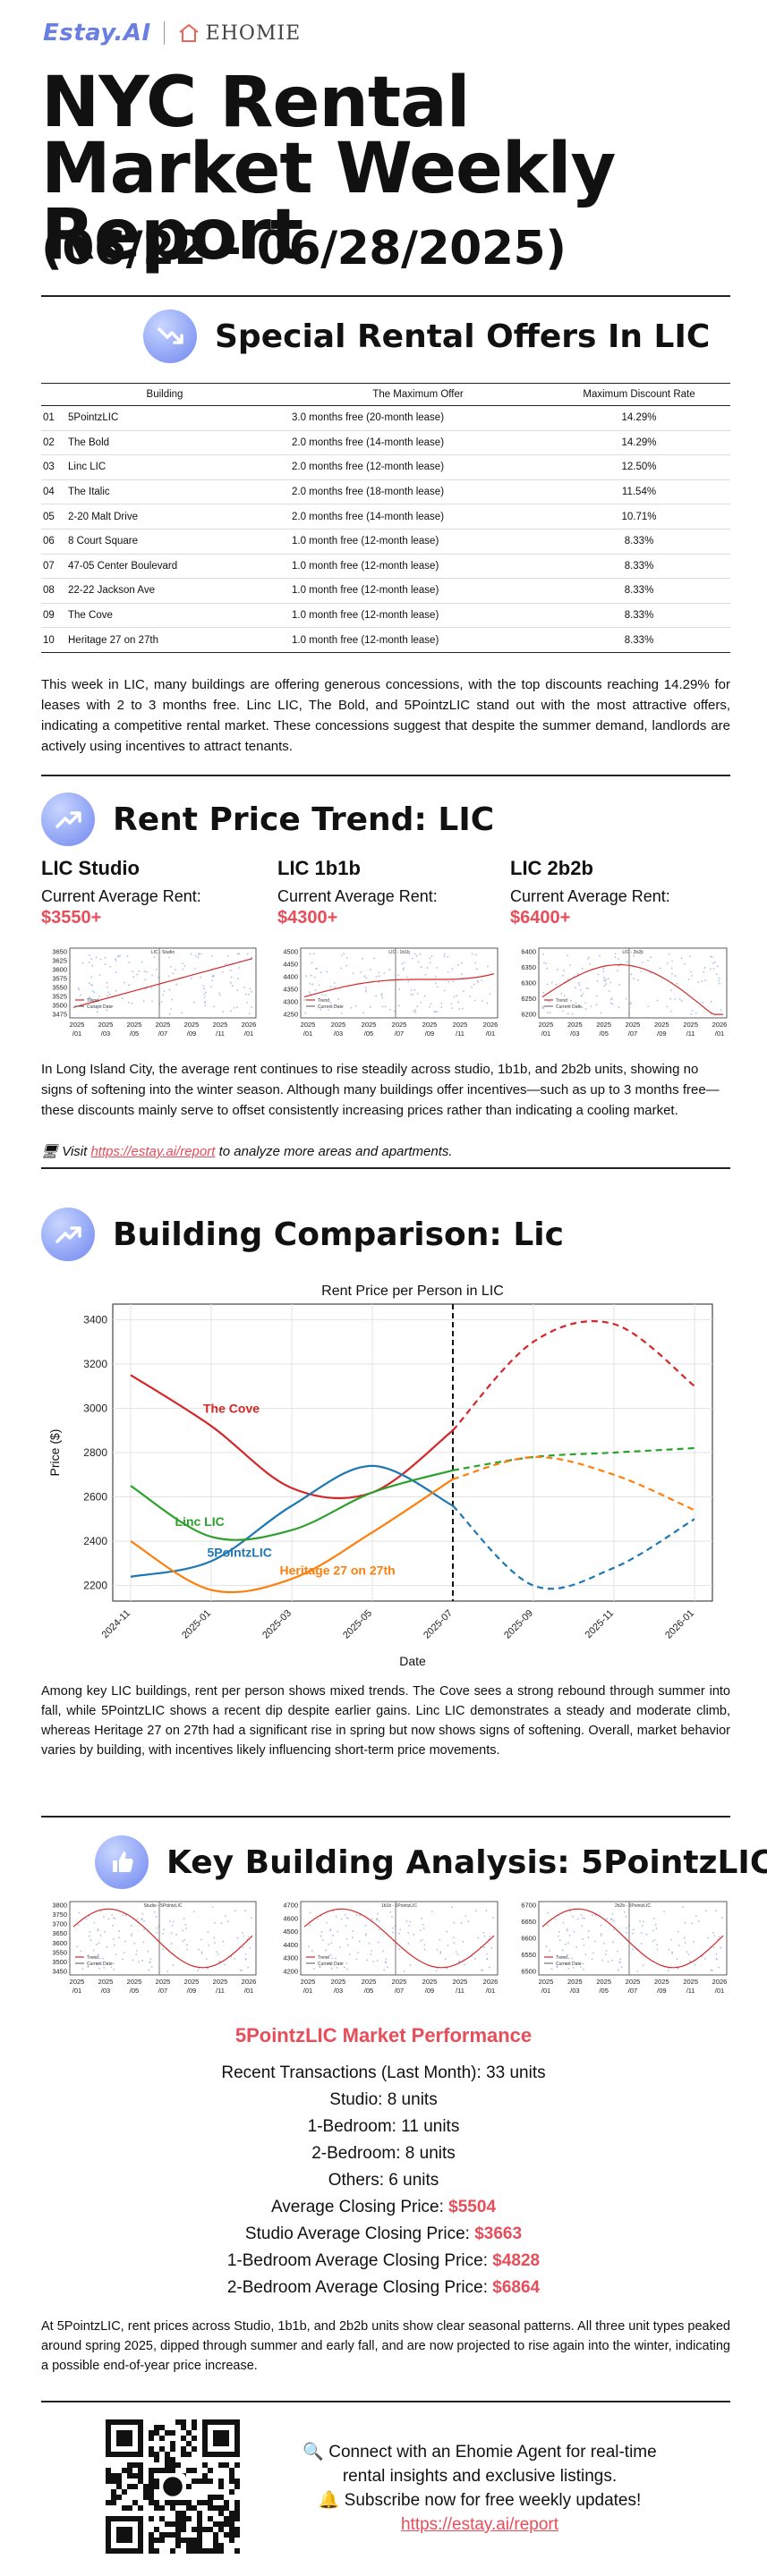  What do you see at coordinates (479, 2524) in the screenshot?
I see `footer-link: https://estay.ai/report` at bounding box center [479, 2524].